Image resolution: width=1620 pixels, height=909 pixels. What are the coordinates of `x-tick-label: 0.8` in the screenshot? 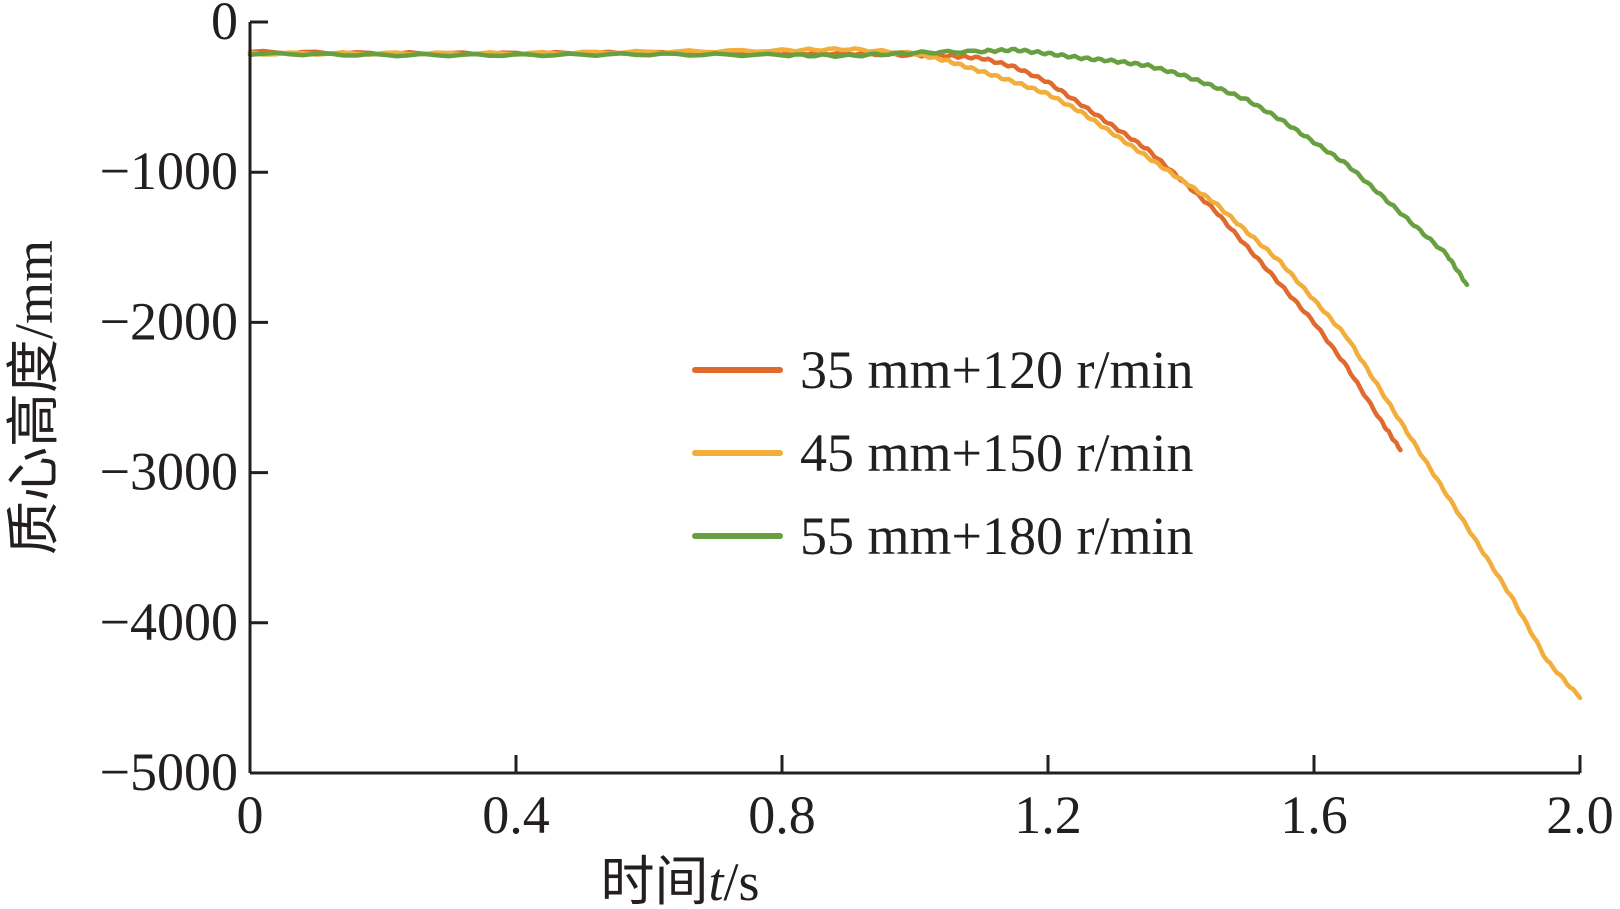 It's located at (782, 815).